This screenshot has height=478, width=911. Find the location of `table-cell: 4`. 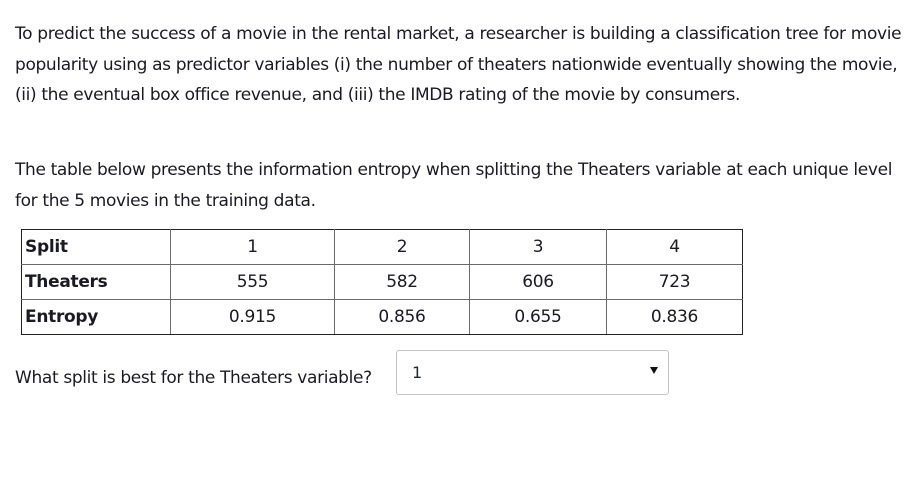

table-cell: 4 is located at coordinates (674, 247).